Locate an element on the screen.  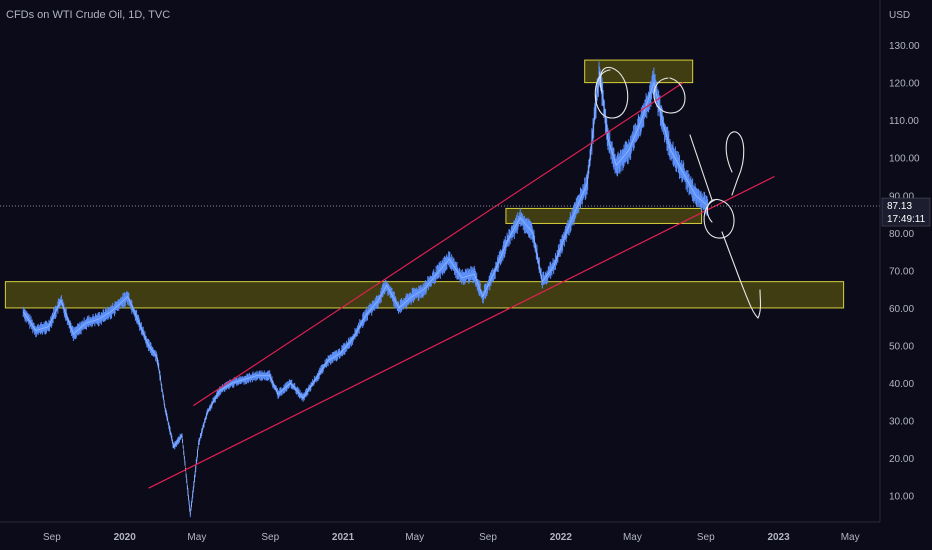
y-tick-label: 30.00 is located at coordinates (901, 422).